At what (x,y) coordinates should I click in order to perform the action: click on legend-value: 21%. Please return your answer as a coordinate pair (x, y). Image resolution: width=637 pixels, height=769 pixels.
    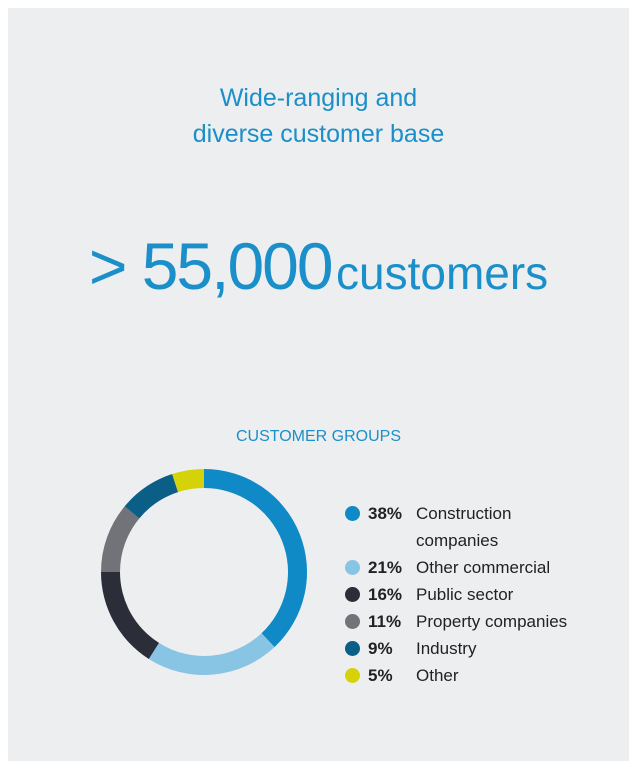
    Looking at the image, I should click on (385, 567).